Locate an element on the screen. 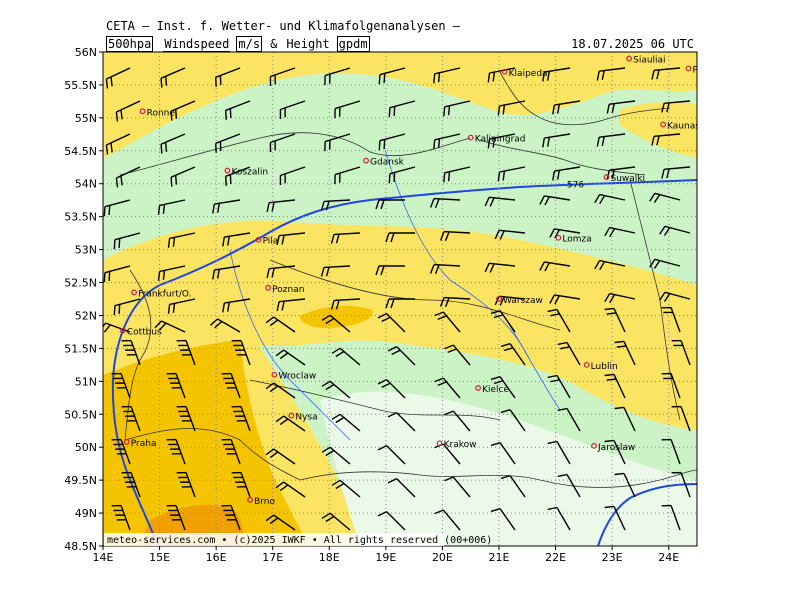 The image size is (800, 600). lon-tick-label: 22E is located at coordinates (555, 557).